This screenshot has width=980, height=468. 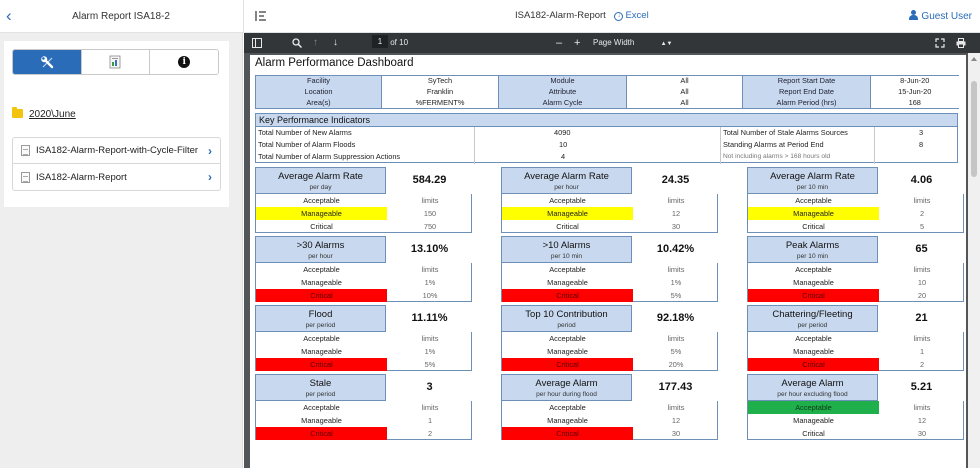 I want to click on scroll-thumb, so click(x=974, y=129).